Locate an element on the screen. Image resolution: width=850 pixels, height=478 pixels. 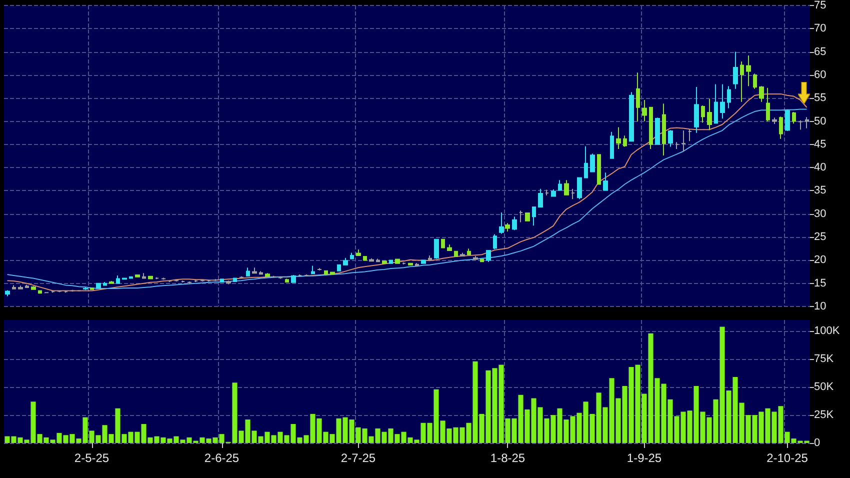
y-tick-label: 20 is located at coordinates (820, 260).